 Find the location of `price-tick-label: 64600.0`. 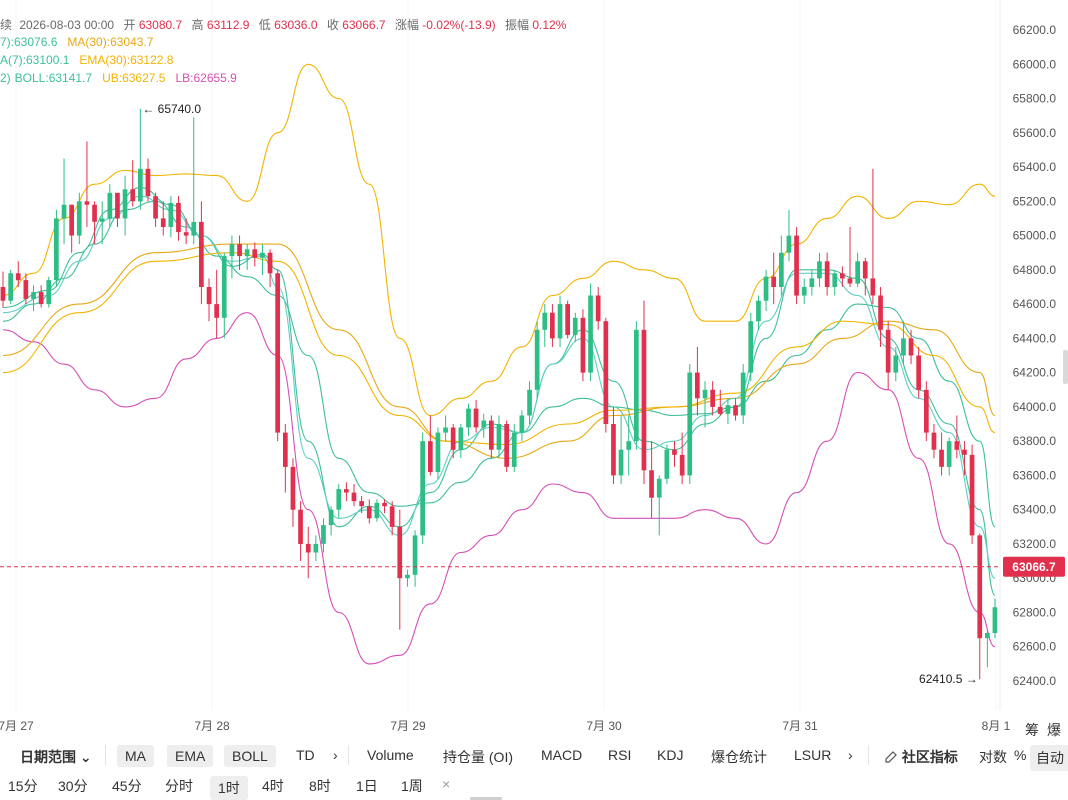

price-tick-label: 64600.0 is located at coordinates (1035, 304).